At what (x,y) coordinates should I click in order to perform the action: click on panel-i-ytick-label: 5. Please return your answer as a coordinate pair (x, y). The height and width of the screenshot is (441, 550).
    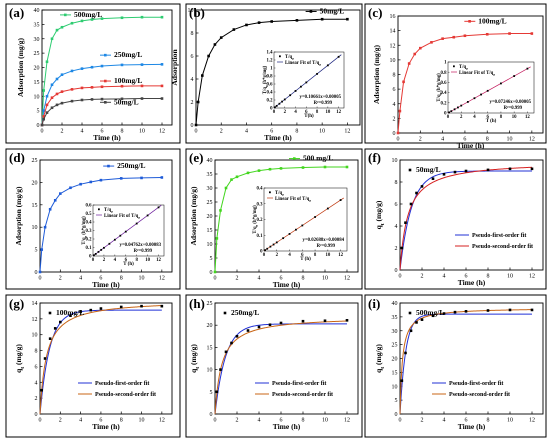
    Looking at the image, I should click on (396, 401).